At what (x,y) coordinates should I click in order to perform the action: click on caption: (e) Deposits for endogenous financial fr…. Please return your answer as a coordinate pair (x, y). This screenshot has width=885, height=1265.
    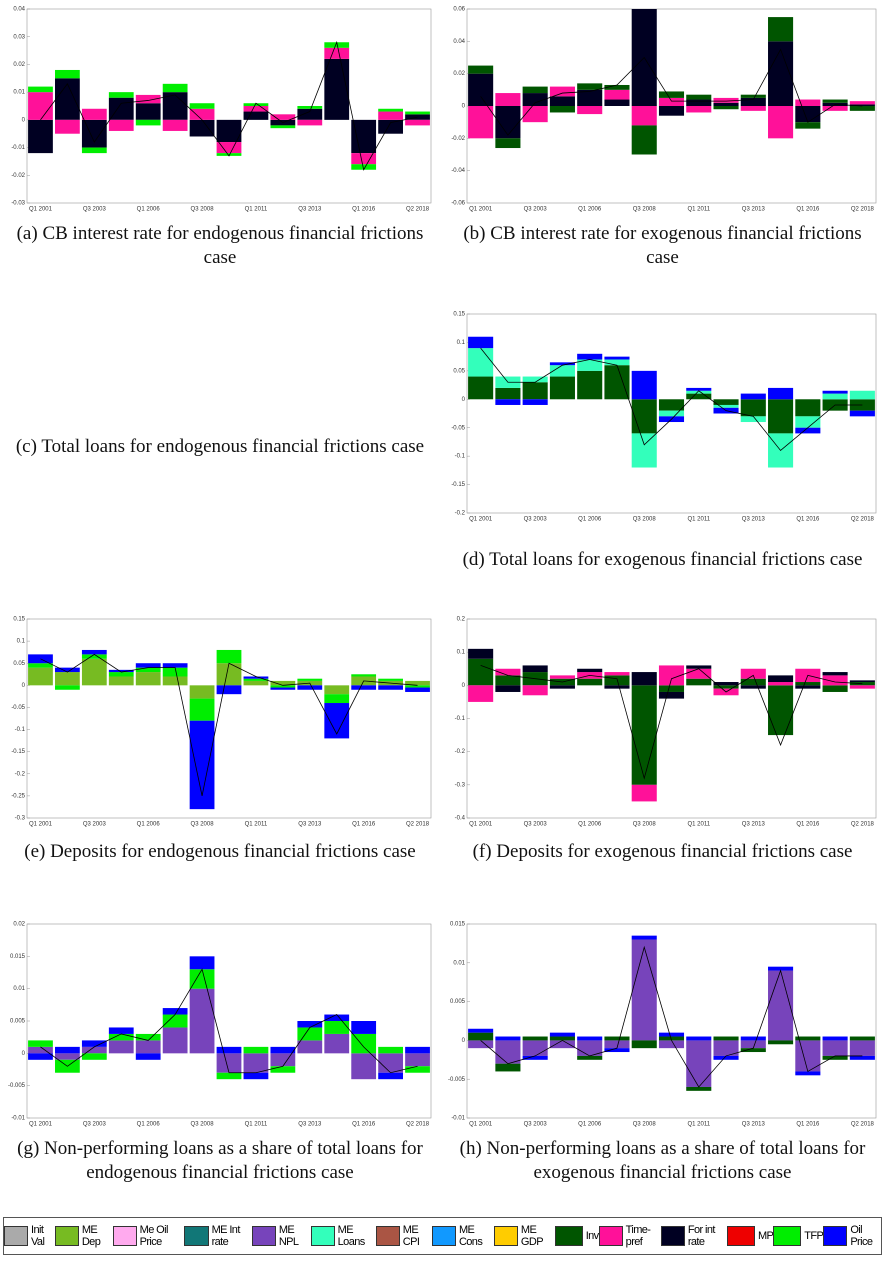
    Looking at the image, I should click on (220, 851).